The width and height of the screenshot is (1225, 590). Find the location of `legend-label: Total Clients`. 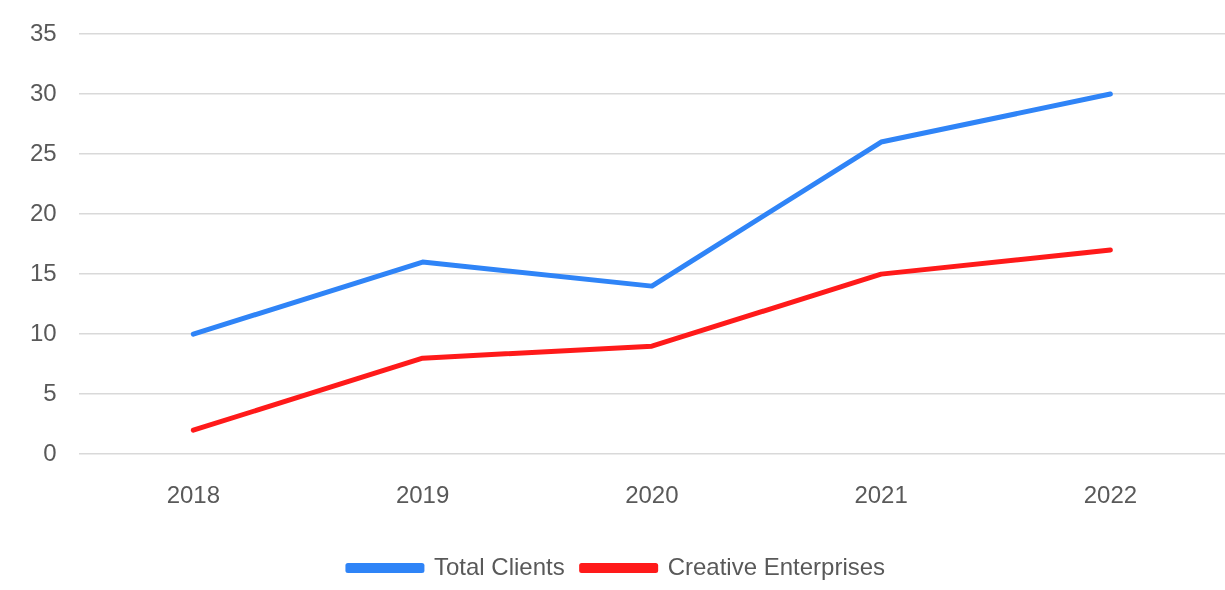

legend-label: Total Clients is located at coordinates (499, 566).